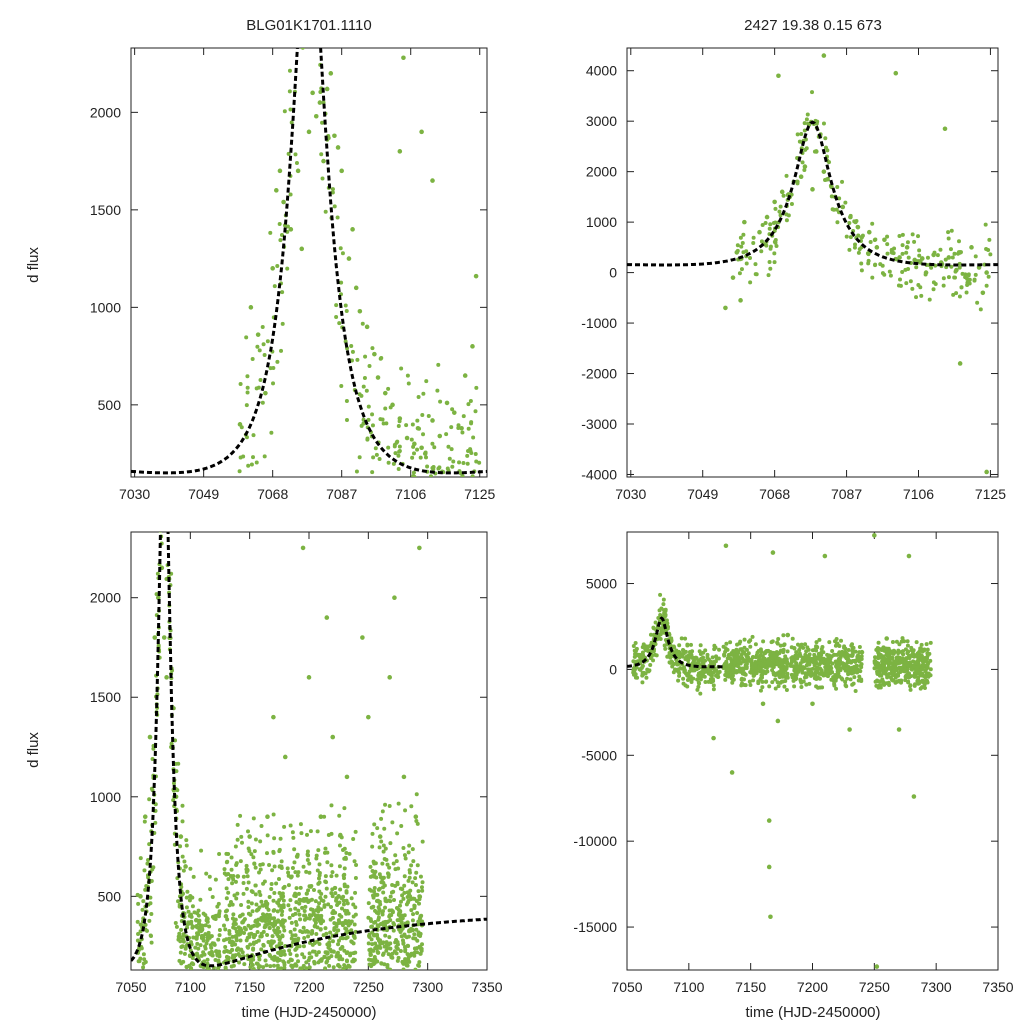 This screenshot has height=1024, width=1024. I want to click on y-tick-label: 2000, so click(105, 112).